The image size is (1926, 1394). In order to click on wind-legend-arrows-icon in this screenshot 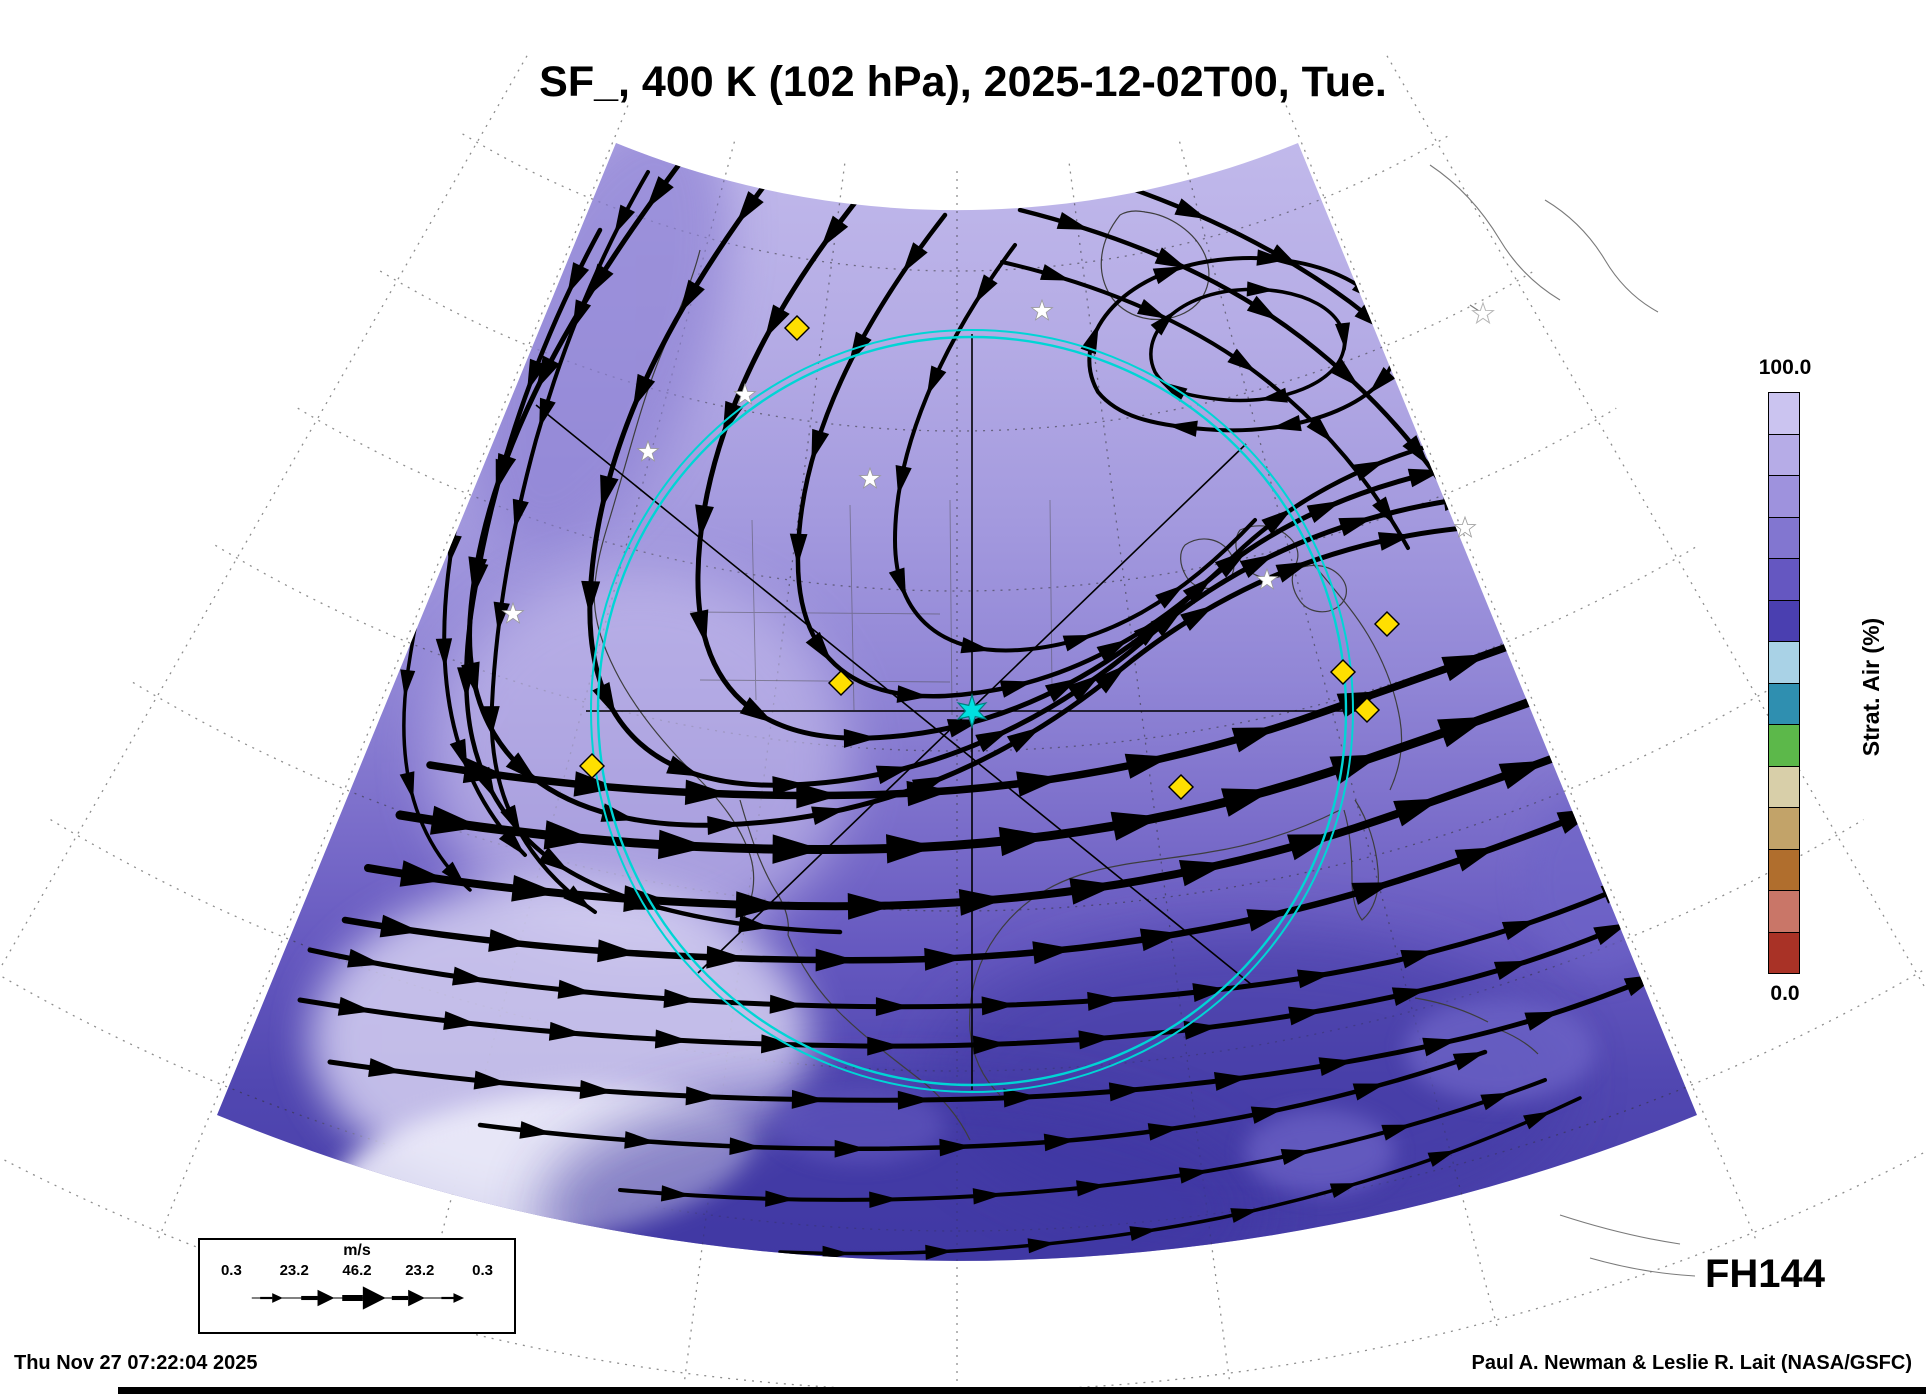, I will do `click(358, 1298)`.